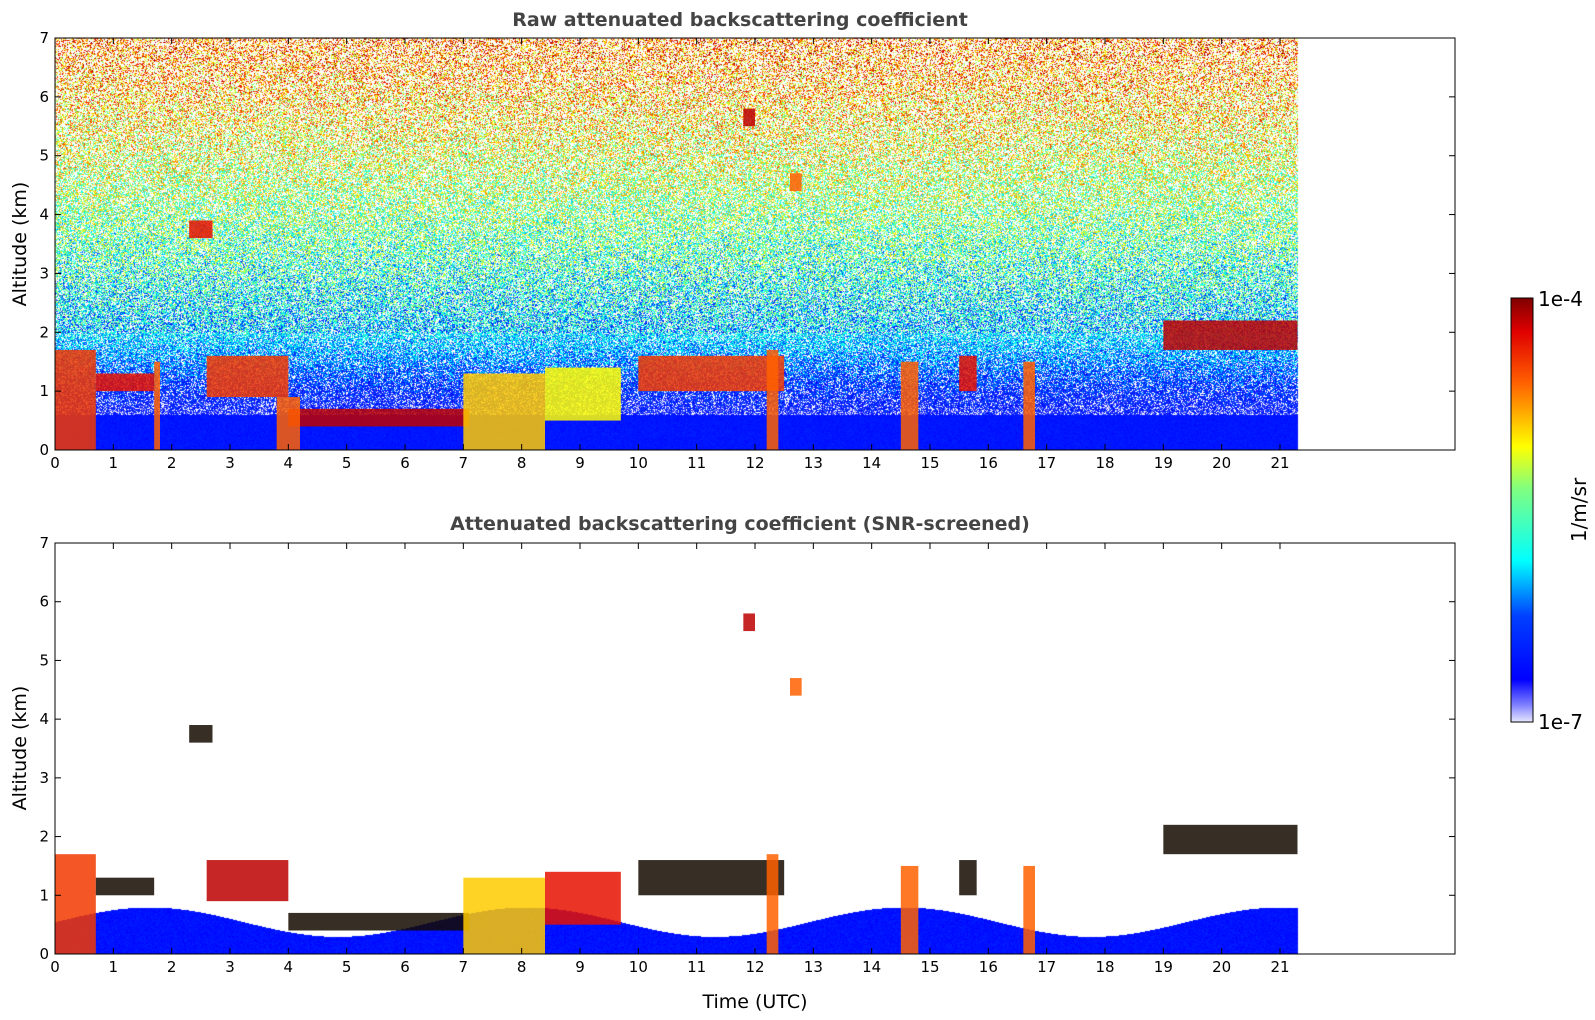 Image resolution: width=1595 pixels, height=1020 pixels. I want to click on x-tick-label: 7, so click(464, 463).